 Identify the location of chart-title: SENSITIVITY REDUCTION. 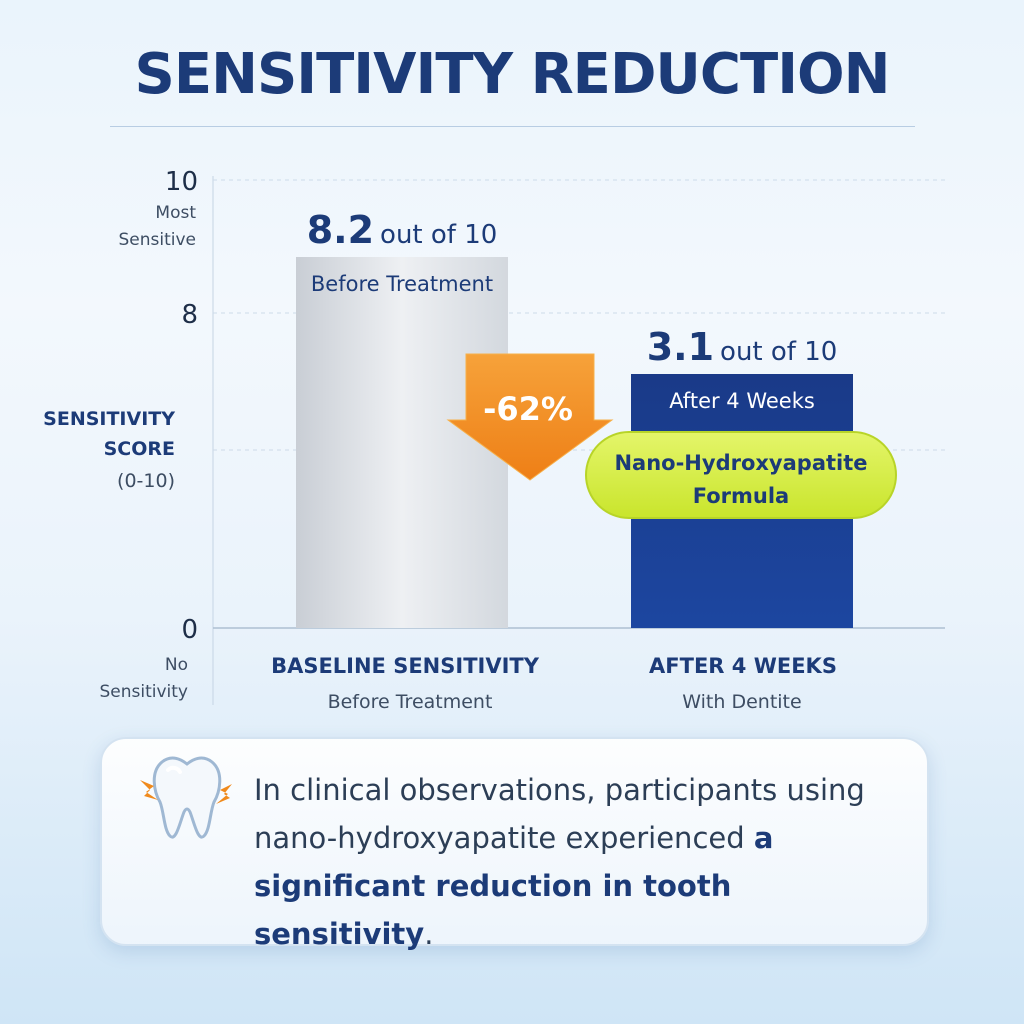
(512, 74).